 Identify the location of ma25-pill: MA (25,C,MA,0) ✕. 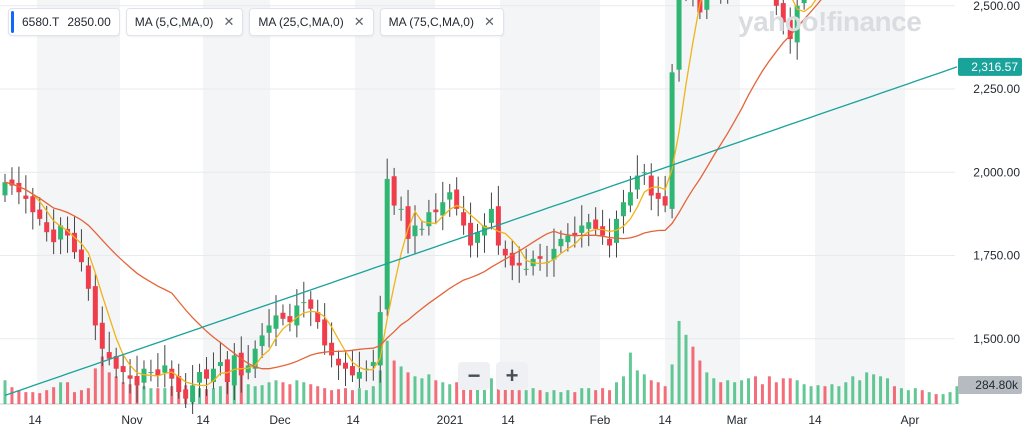
(311, 22).